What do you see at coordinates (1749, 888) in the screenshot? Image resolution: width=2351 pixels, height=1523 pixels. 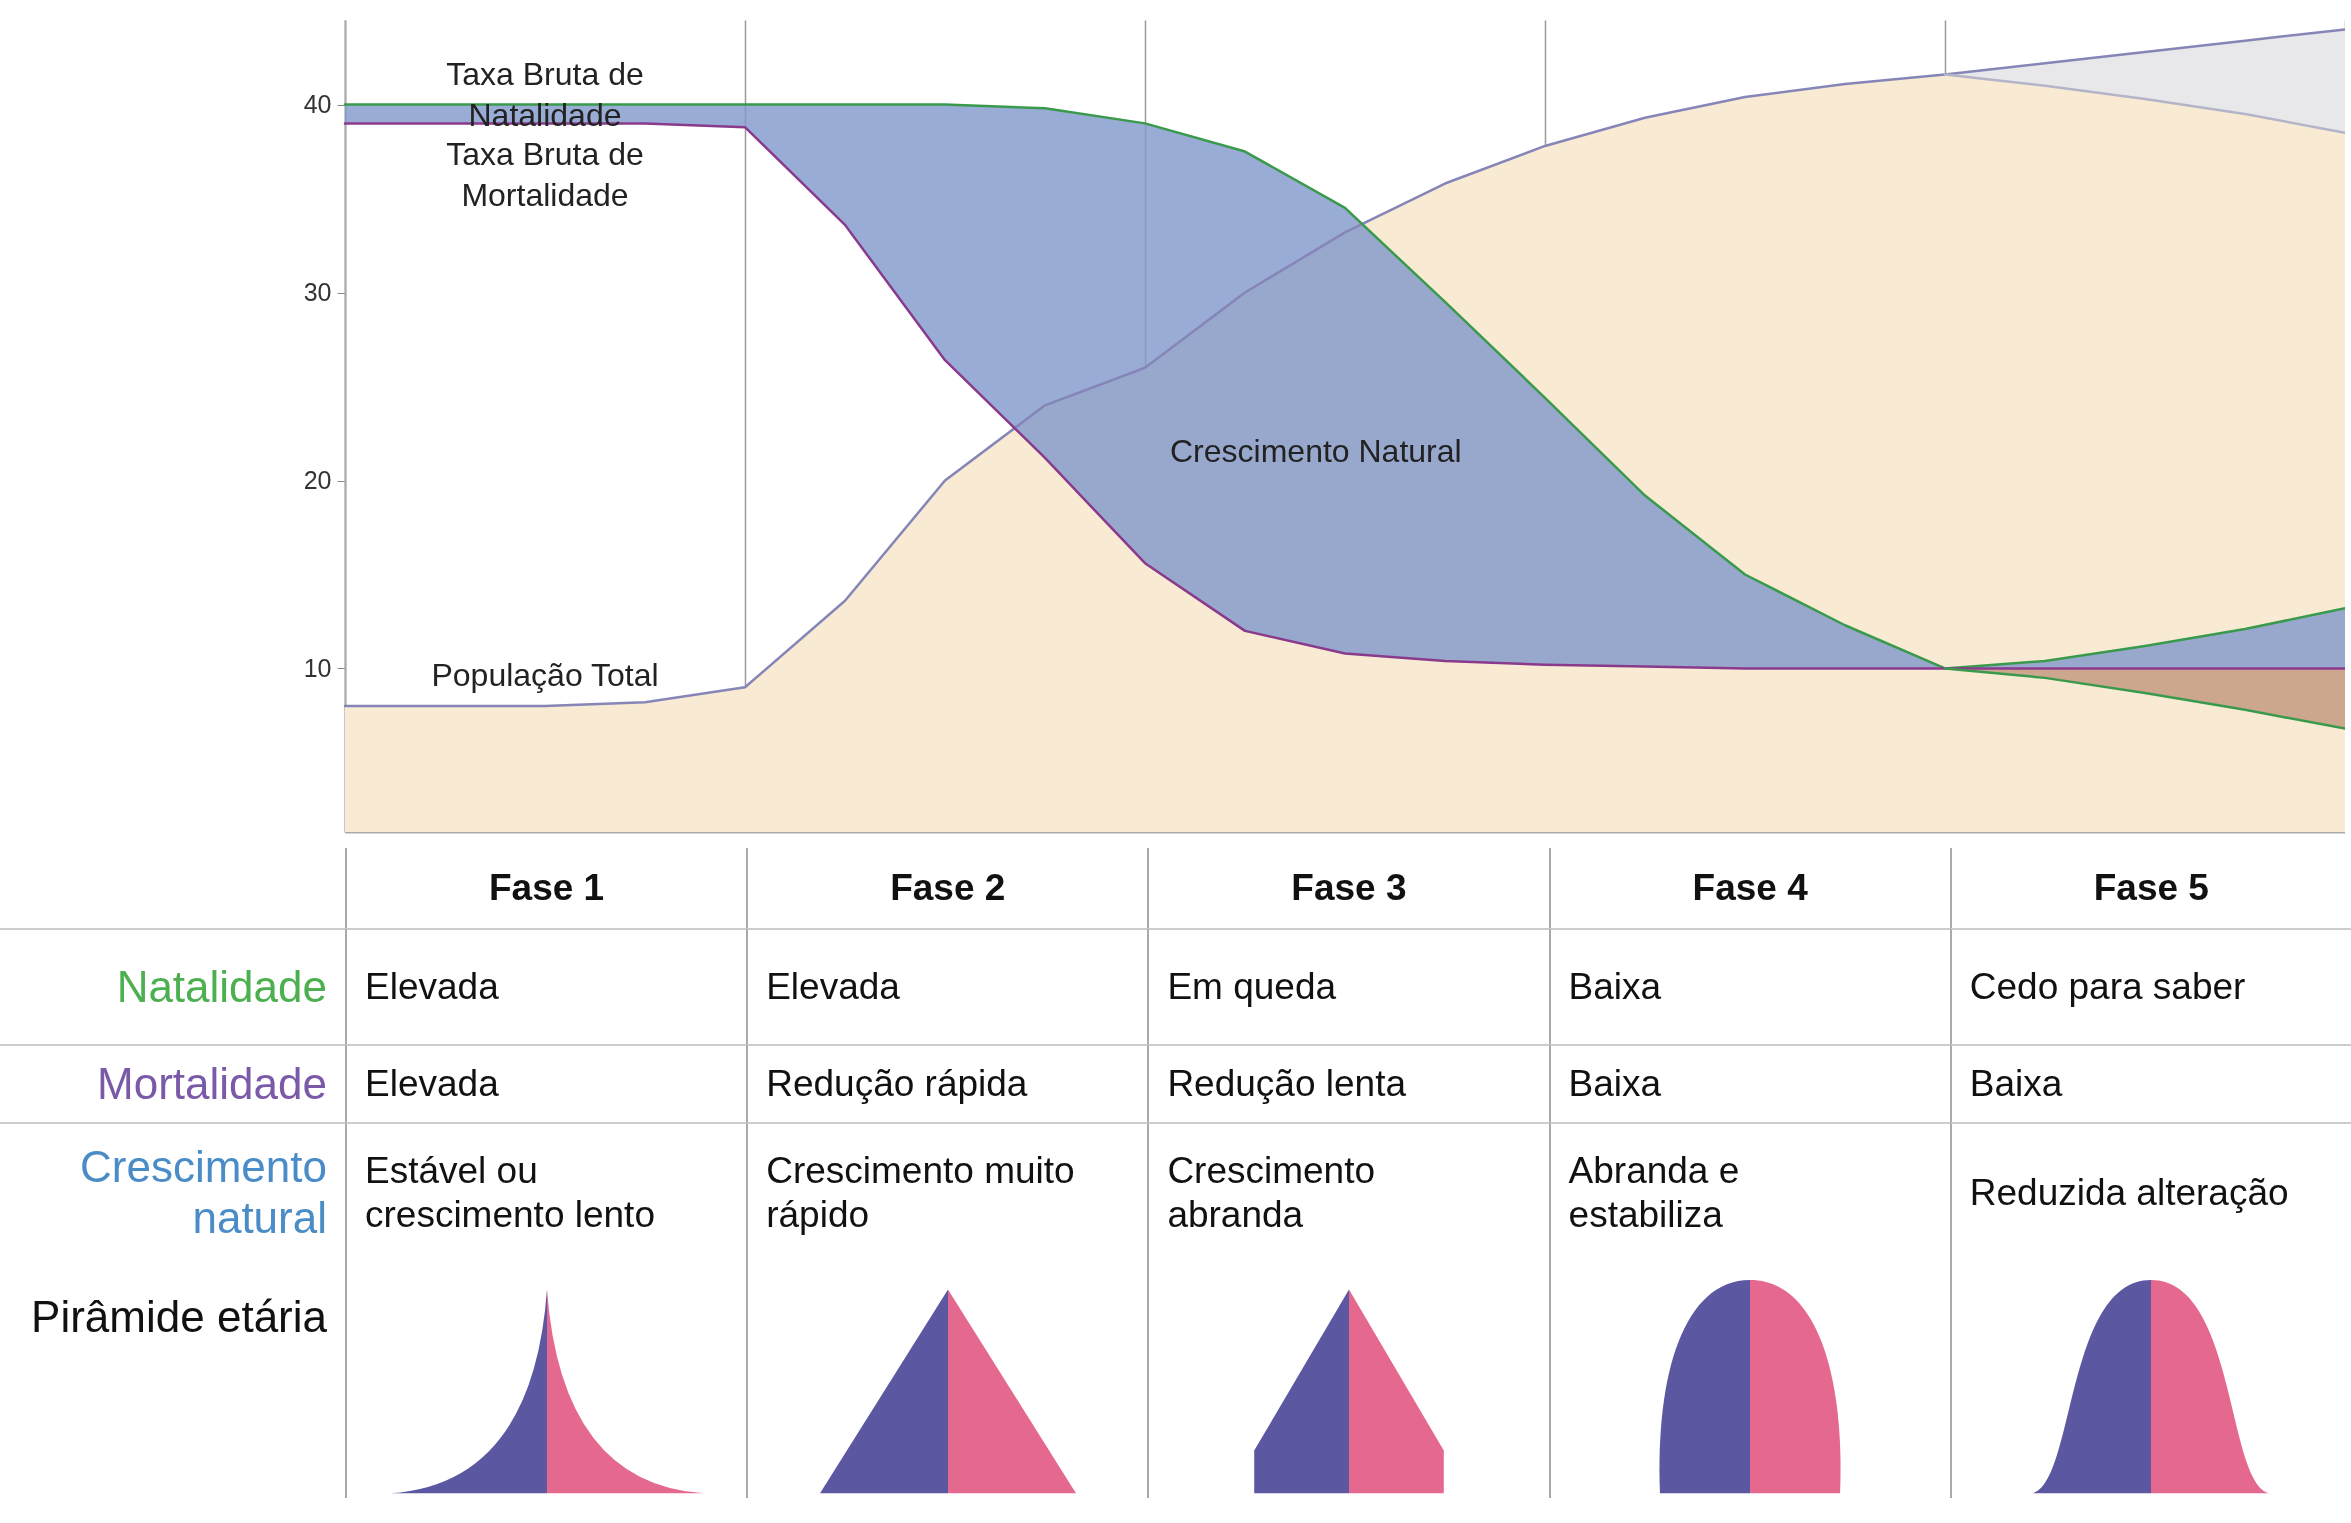 I see `text: Fase 4` at bounding box center [1749, 888].